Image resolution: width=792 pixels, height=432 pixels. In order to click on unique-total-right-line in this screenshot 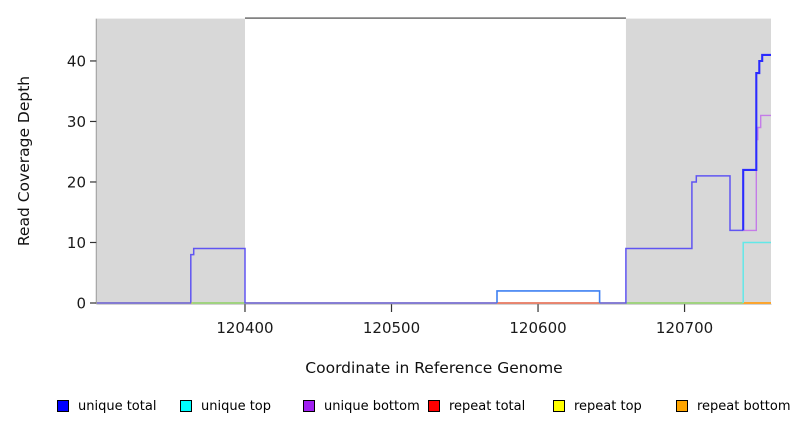, I will do `click(756, 142)`.